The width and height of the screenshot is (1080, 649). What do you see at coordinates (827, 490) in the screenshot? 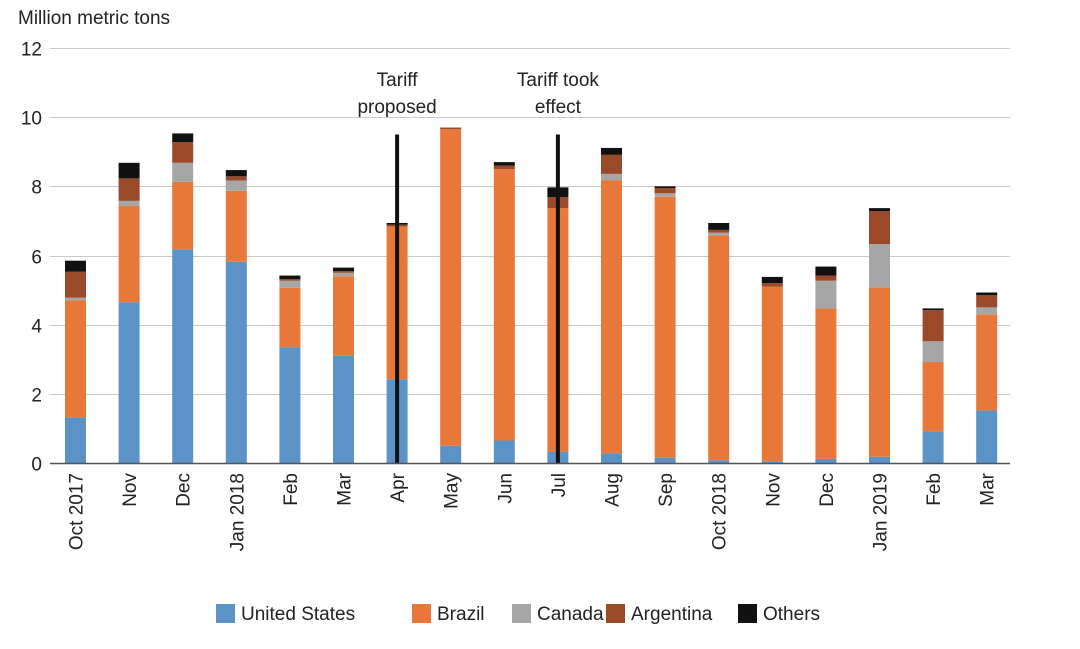
I see `x-tick-label: Dec` at bounding box center [827, 490].